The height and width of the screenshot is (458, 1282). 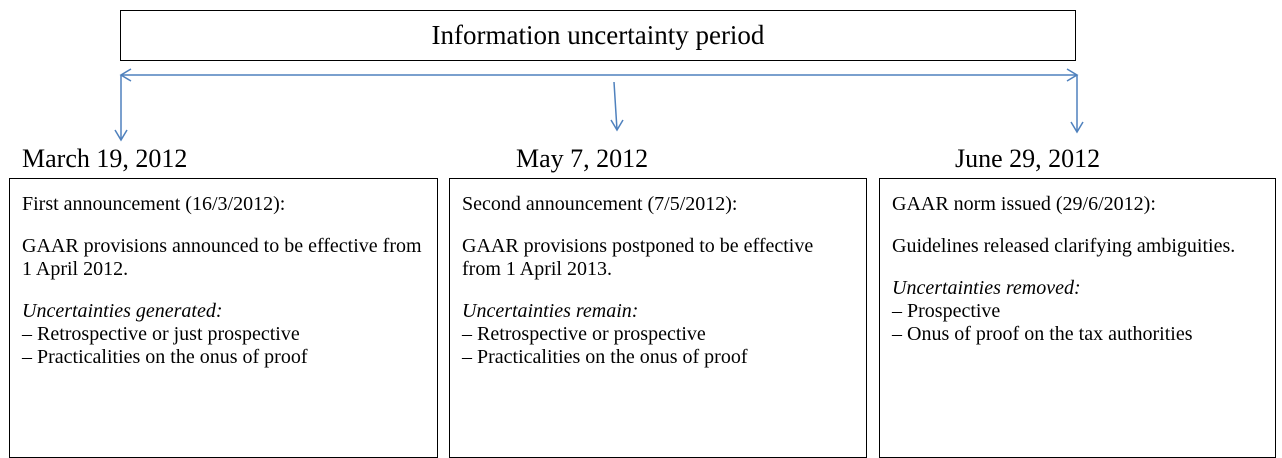 What do you see at coordinates (582, 158) in the screenshot?
I see `date: May 7, 2012` at bounding box center [582, 158].